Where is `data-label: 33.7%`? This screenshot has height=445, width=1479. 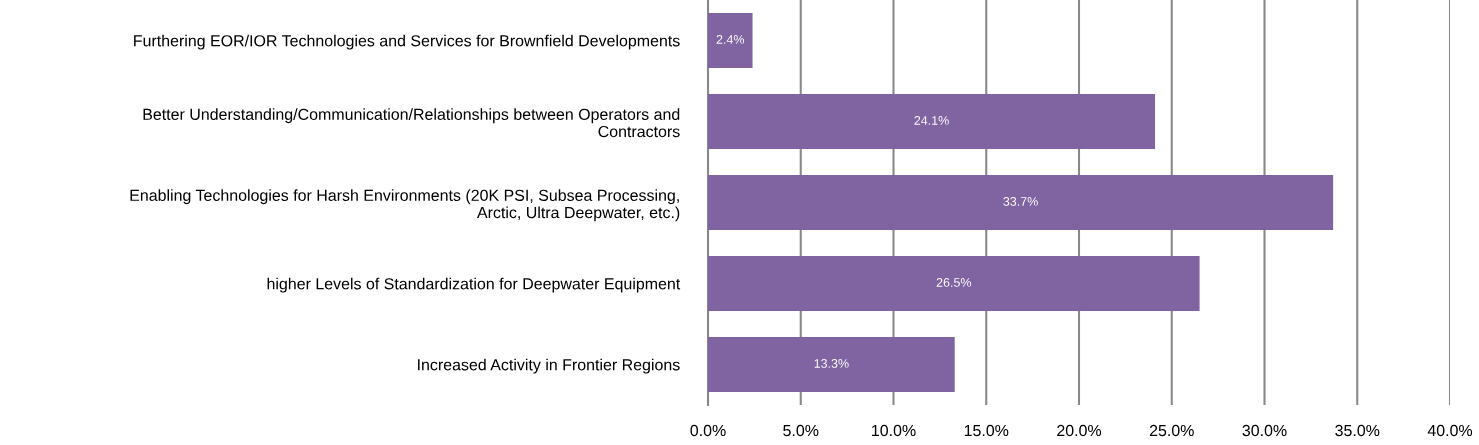 data-label: 33.7% is located at coordinates (1020, 201).